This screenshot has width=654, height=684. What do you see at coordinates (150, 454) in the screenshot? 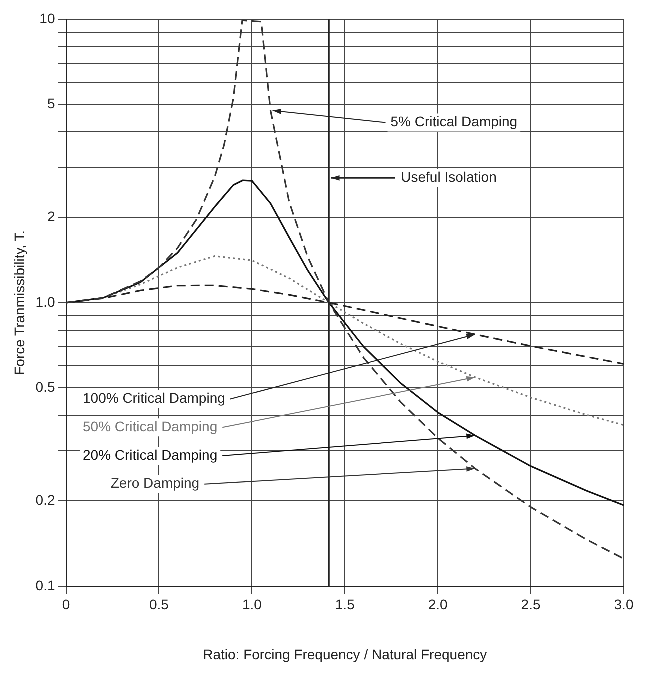
I see `text: 20% Critical Damping` at bounding box center [150, 454].